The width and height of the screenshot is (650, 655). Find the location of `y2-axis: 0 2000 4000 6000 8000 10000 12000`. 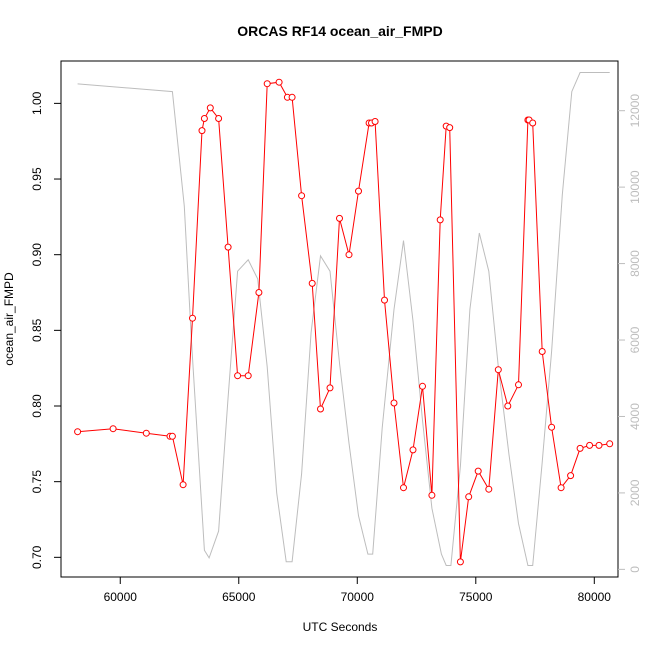

y2-axis: 0 2000 4000 6000 8000 10000 12000 is located at coordinates (630, 333).